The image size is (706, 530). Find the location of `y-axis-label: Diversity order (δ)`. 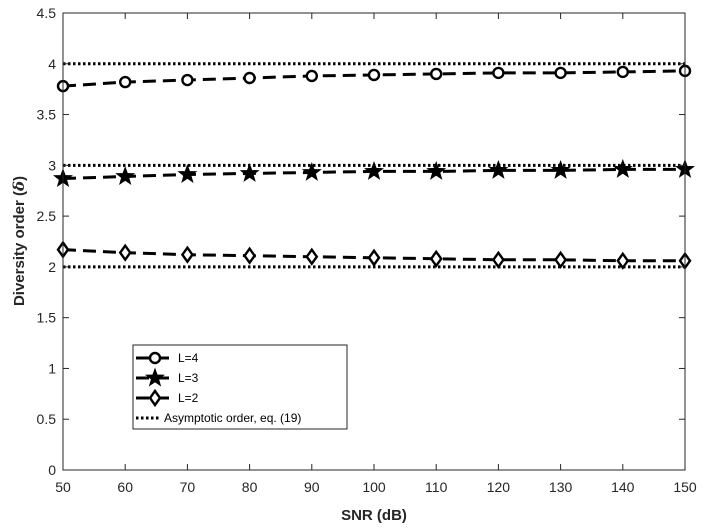

y-axis-label: Diversity order (δ) is located at coordinates (19, 241).